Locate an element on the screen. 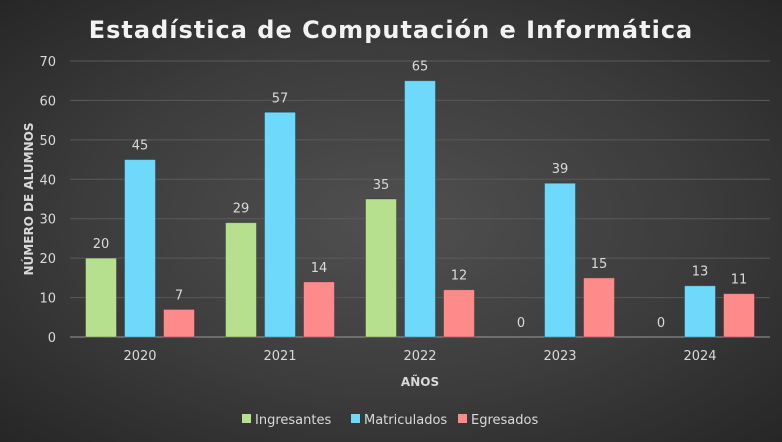 The image size is (782, 442). x-tick-label: 2021 is located at coordinates (279, 356).